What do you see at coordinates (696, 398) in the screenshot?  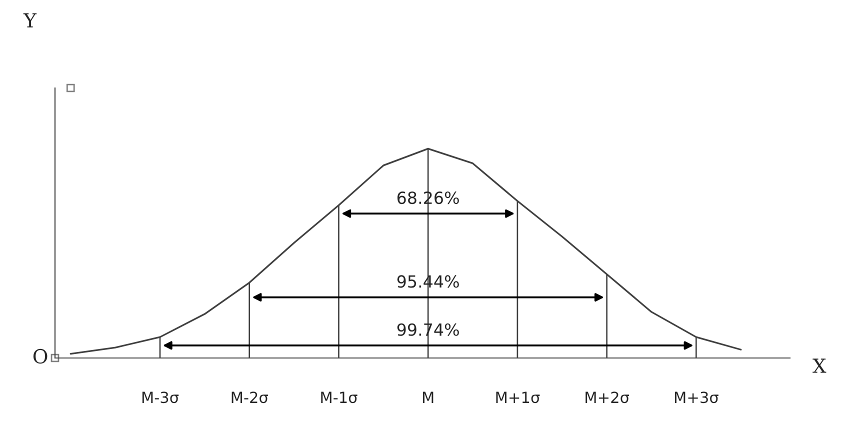 I see `x-tick-label: M+3σ` at bounding box center [696, 398].